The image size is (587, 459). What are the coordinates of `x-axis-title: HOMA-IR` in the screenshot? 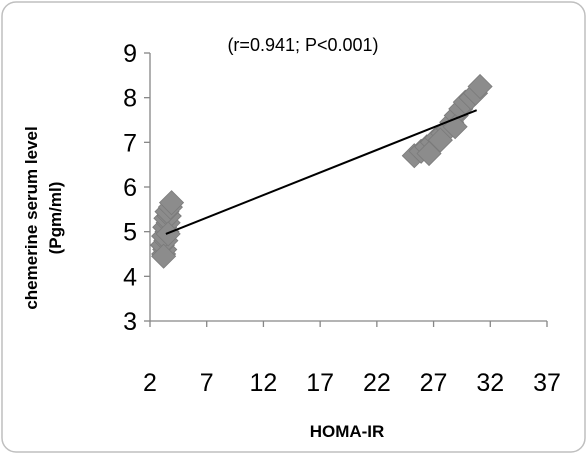 It's located at (347, 431).